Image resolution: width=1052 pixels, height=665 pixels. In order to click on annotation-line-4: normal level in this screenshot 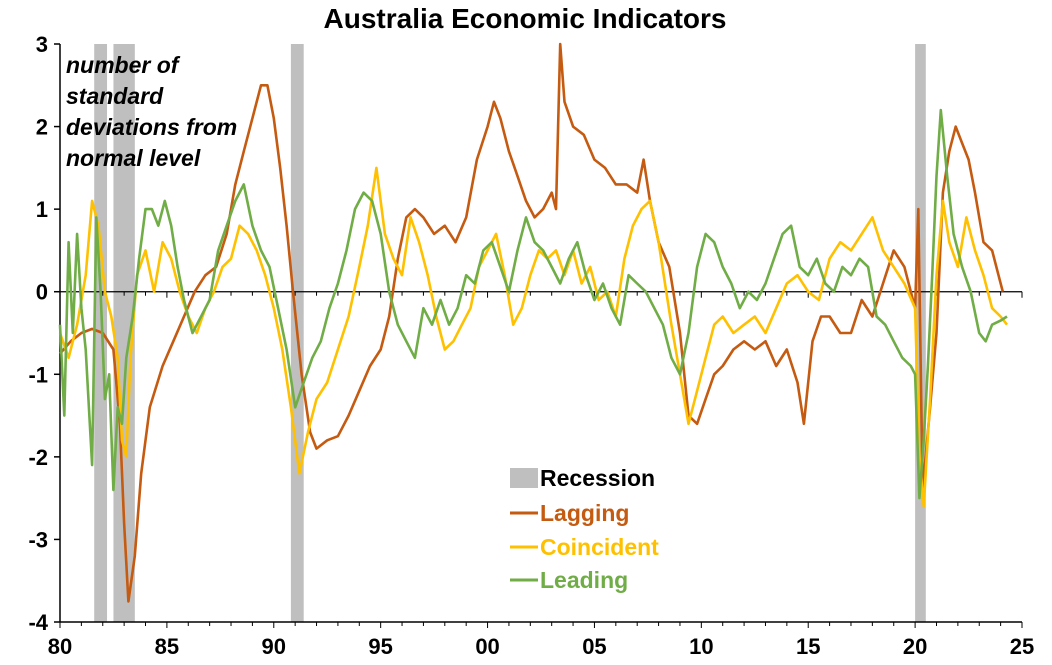, I will do `click(133, 158)`.